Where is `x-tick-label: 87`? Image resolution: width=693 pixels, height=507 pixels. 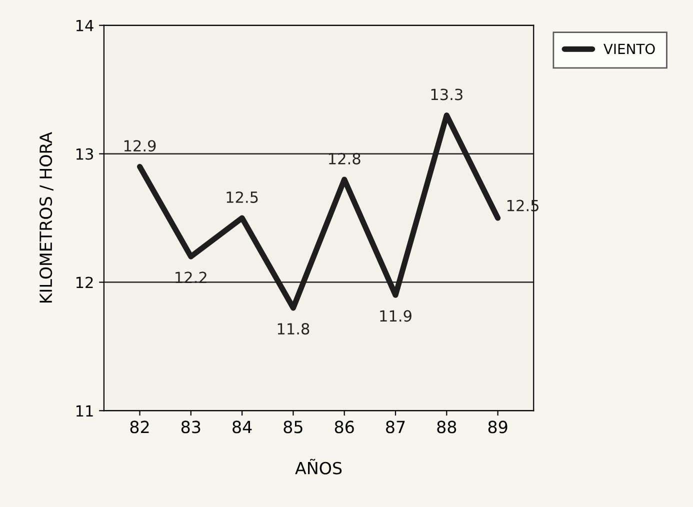 x-tick-label: 87 is located at coordinates (395, 427).